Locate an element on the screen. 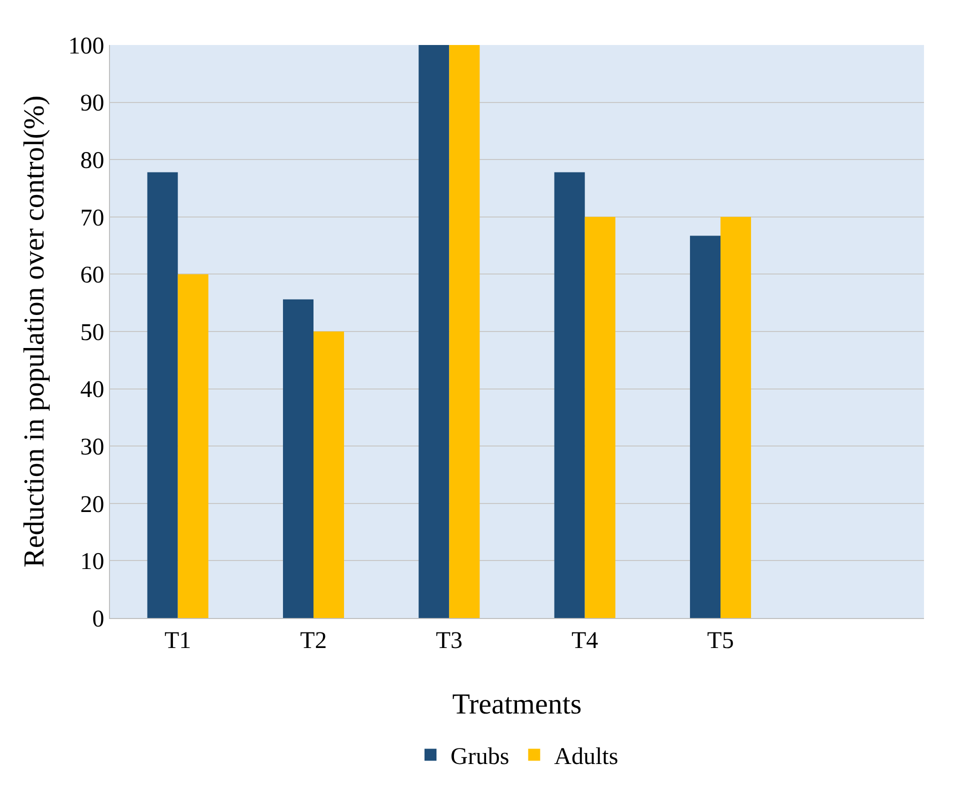 Image resolution: width=954 pixels, height=790 pixels. y-axis-title: Reduction in population over control(%) is located at coordinates (34, 332).